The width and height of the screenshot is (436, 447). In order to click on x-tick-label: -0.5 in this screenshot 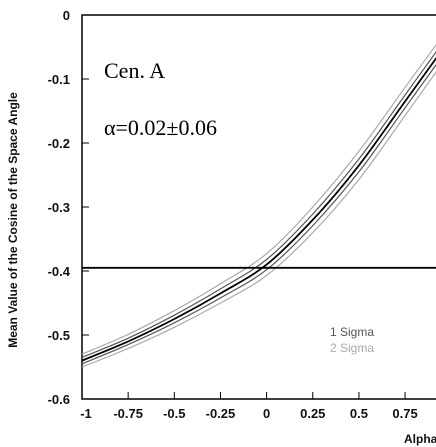, I will do `click(174, 413)`.